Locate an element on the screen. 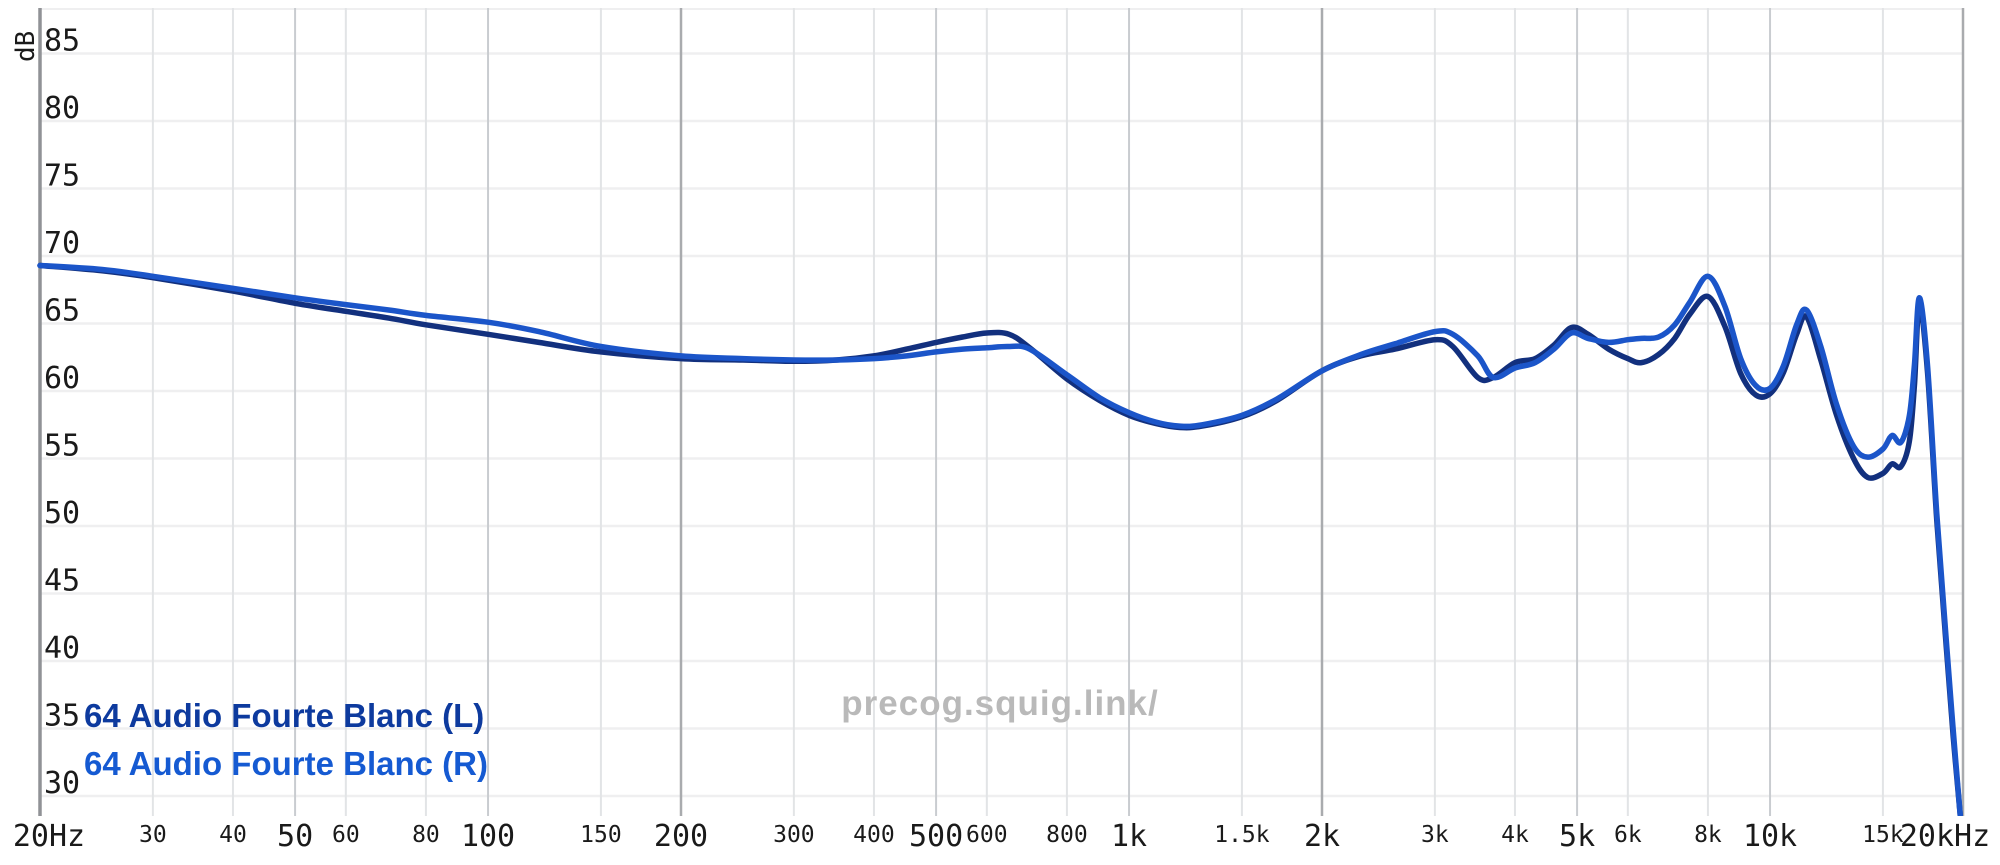 Image resolution: width=2000 pixels, height=865 pixels. y-tick-label: 50 is located at coordinates (62, 513).